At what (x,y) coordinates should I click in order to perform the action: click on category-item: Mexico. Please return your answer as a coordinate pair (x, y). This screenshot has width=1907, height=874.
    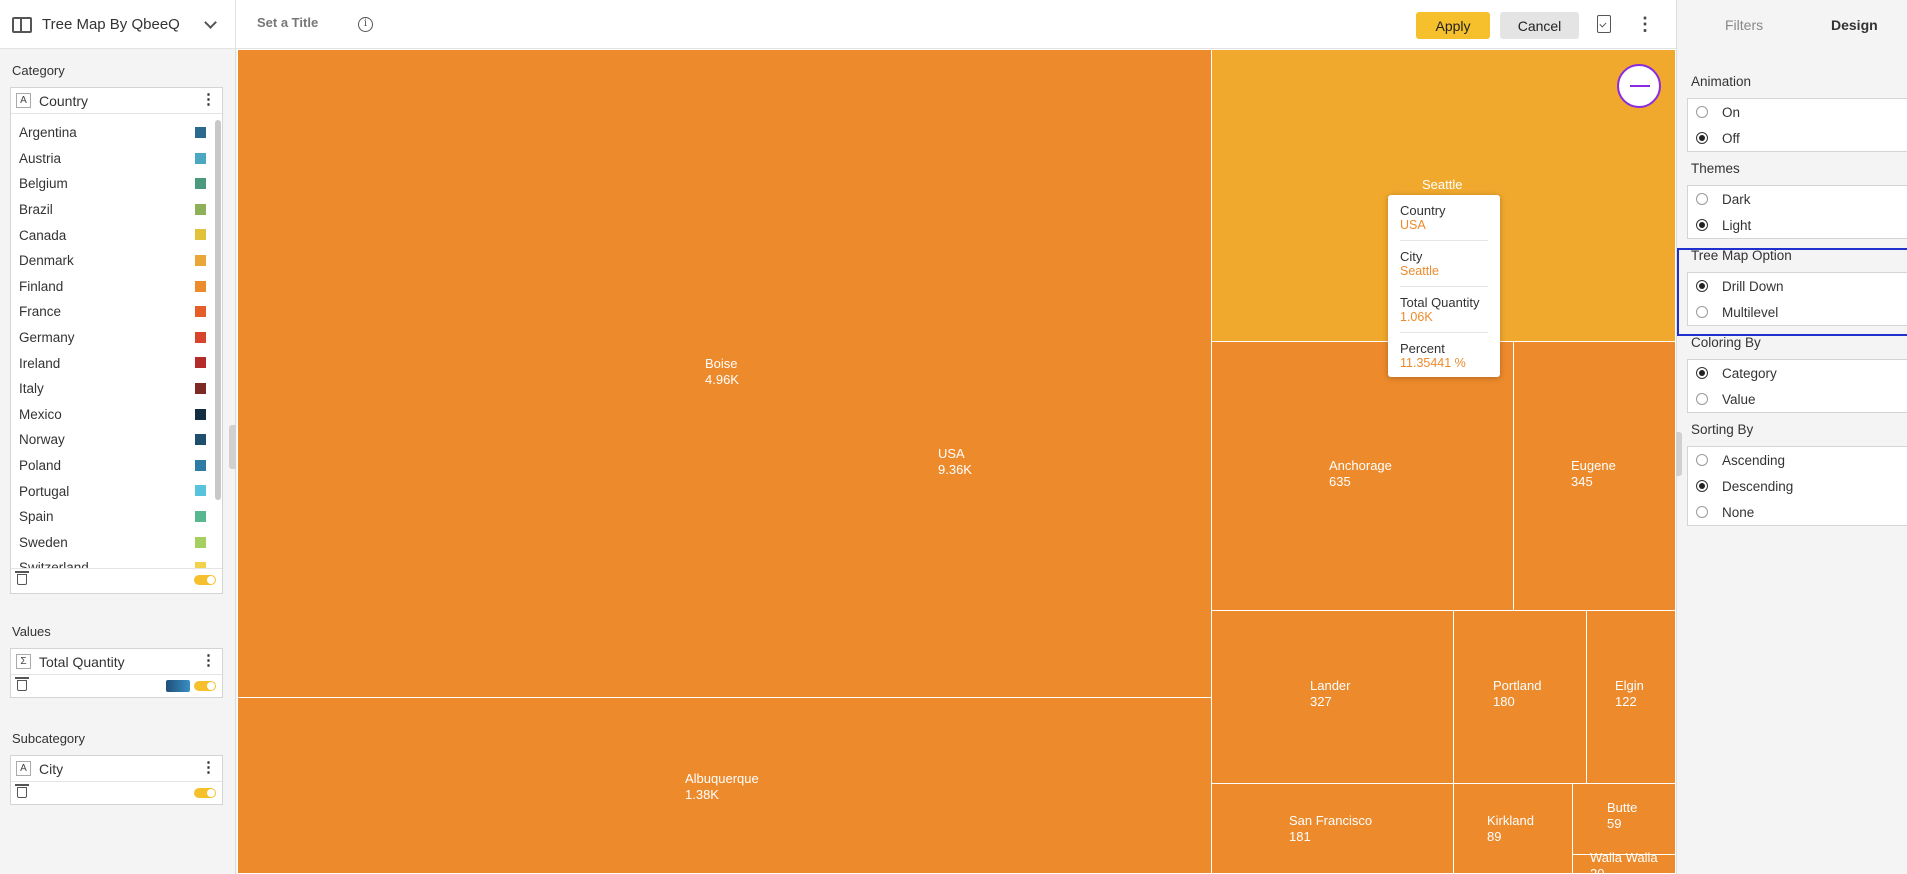
    Looking at the image, I should click on (116, 415).